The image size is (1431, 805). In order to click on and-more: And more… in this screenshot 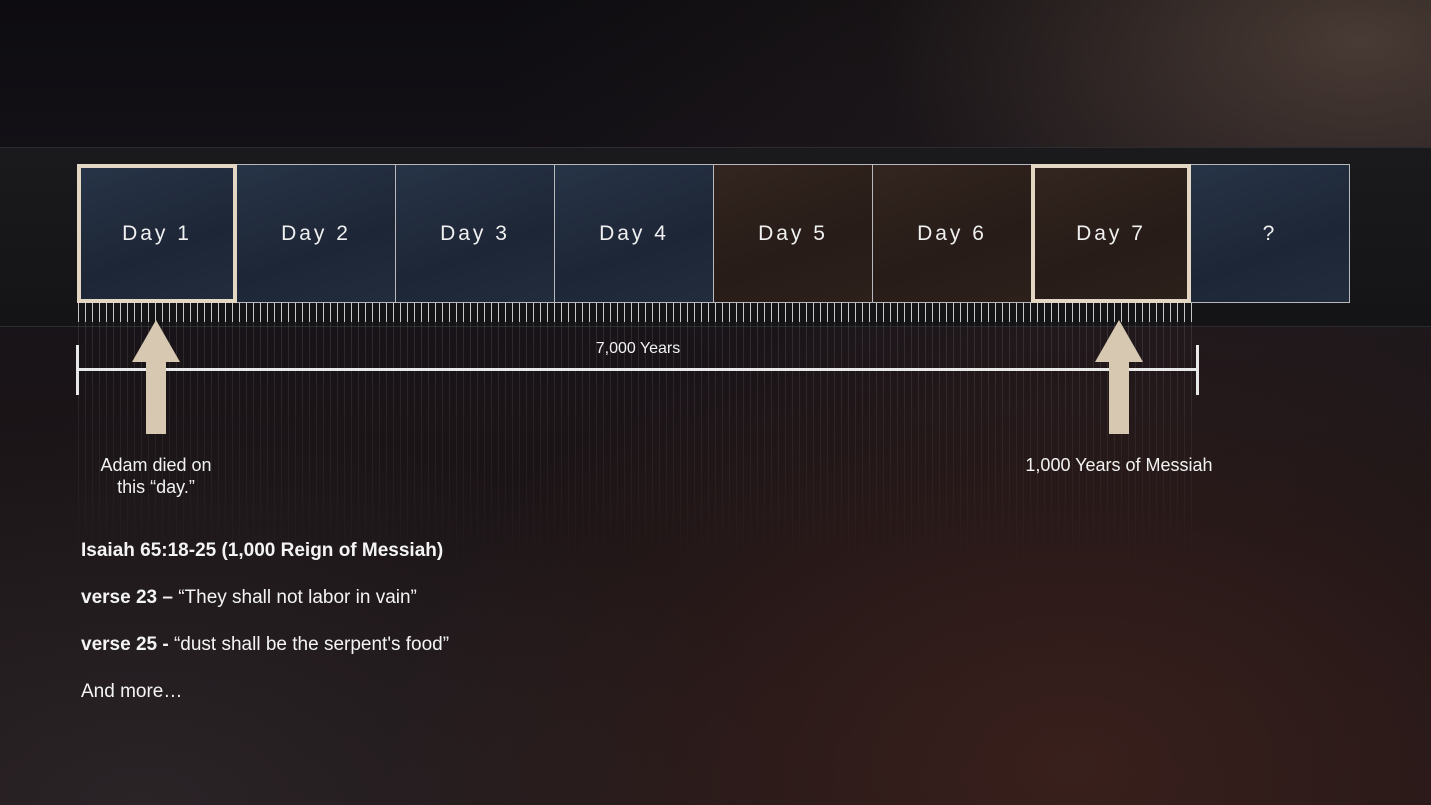, I will do `click(132, 691)`.